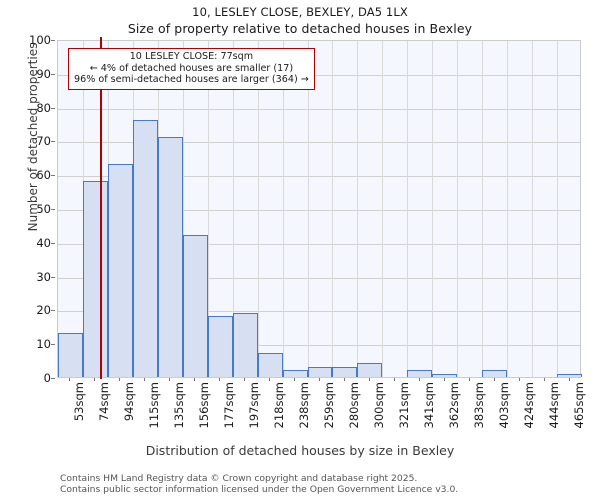 Image resolution: width=600 pixels, height=500 pixels. What do you see at coordinates (578, 405) in the screenshot?
I see `x-tick-label: 465sqm` at bounding box center [578, 405].